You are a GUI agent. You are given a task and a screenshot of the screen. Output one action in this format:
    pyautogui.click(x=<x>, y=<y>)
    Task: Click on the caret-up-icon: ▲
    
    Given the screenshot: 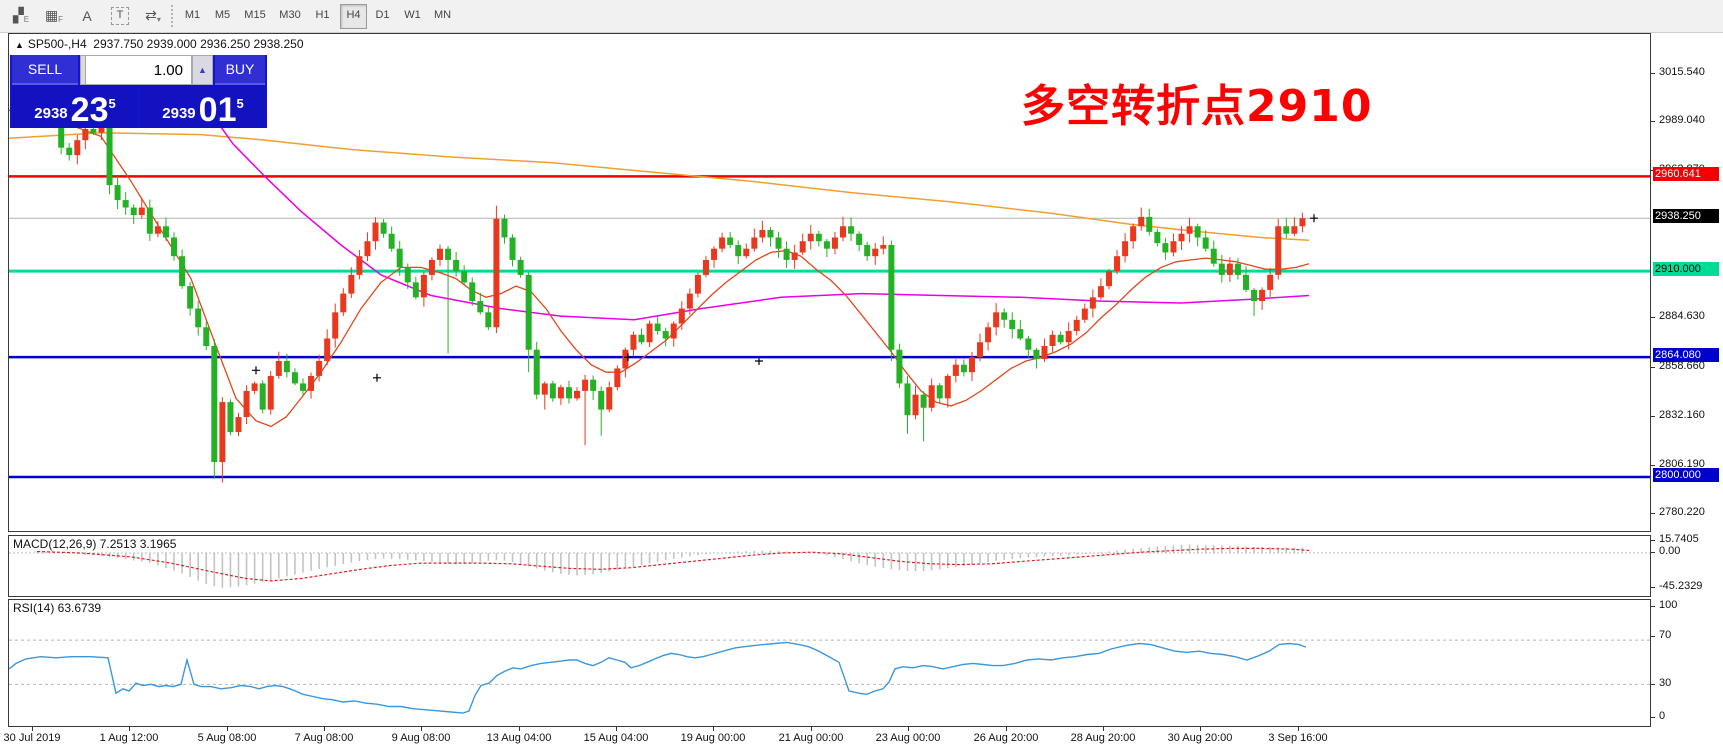 What is the action you would take?
    pyautogui.click(x=202, y=70)
    